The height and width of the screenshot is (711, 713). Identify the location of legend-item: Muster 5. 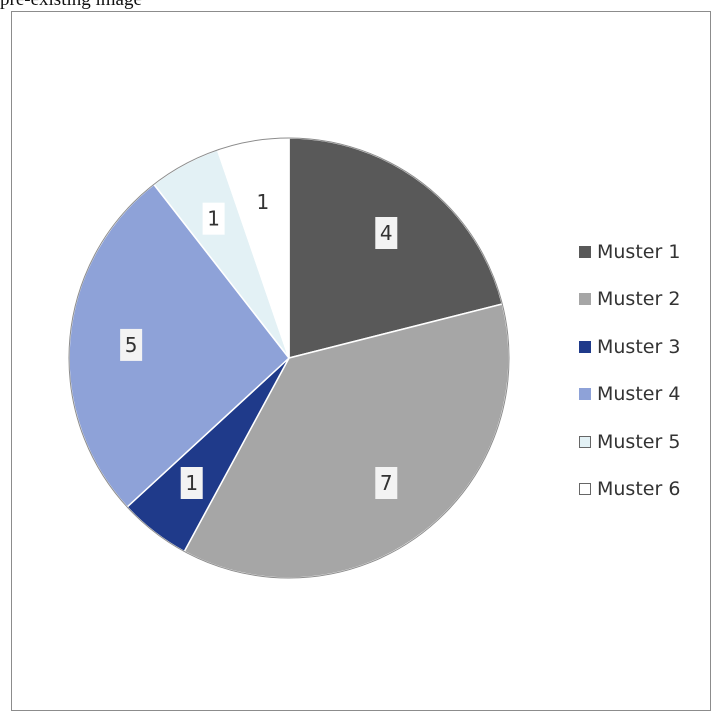
(646, 442).